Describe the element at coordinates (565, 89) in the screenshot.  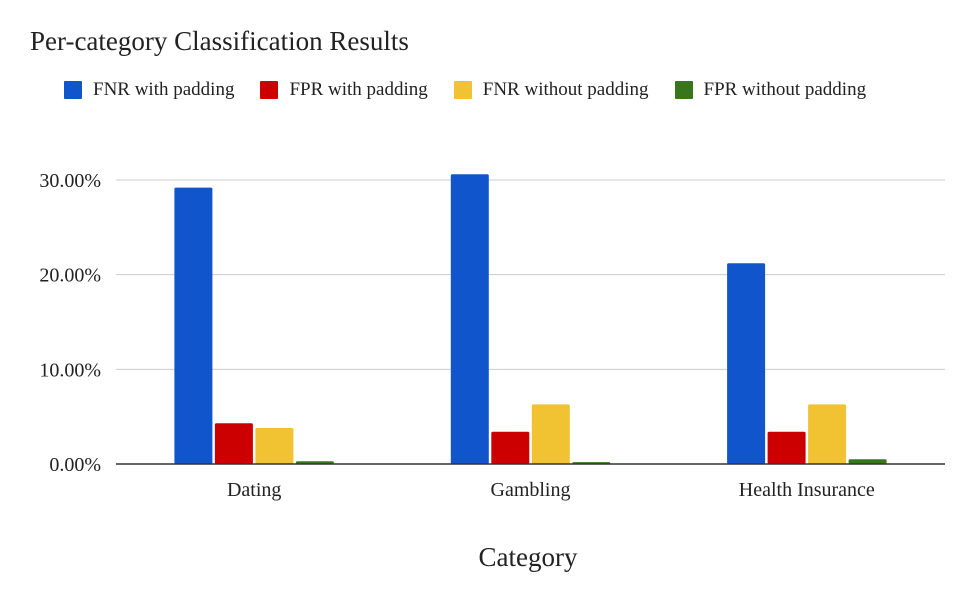
I see `legend-label: FNR without padding` at that location.